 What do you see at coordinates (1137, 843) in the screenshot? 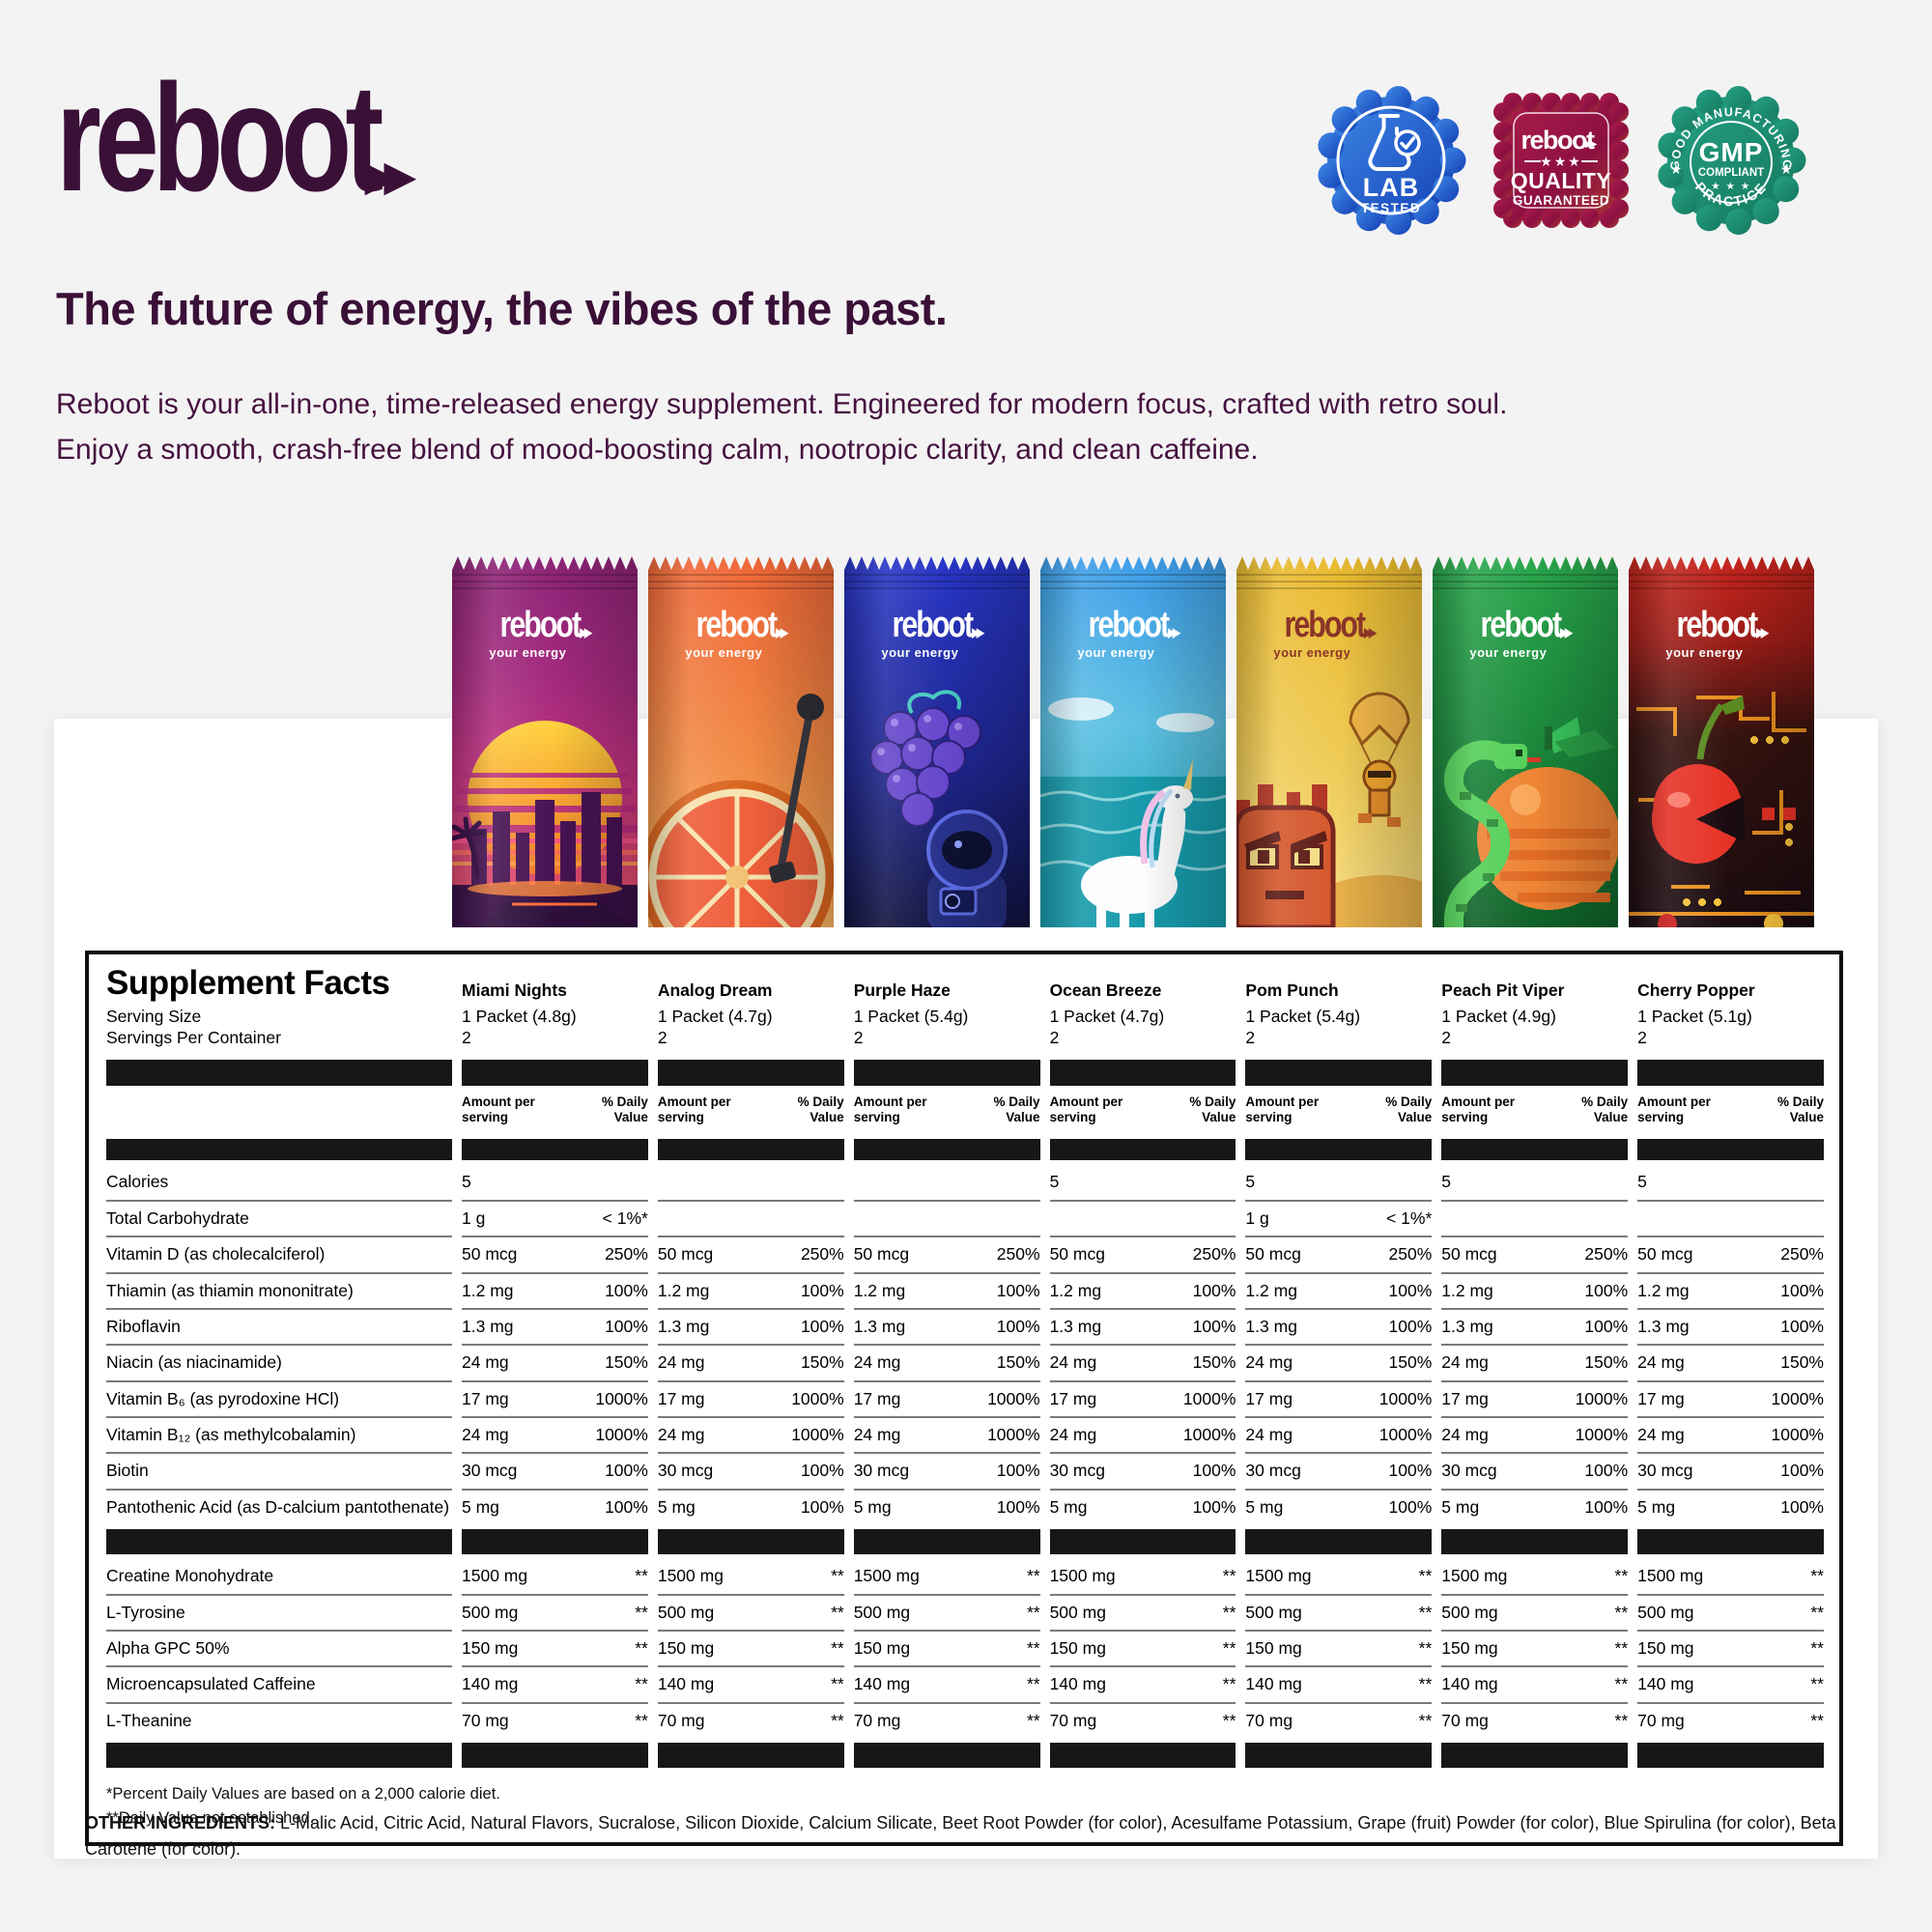
I see `unicorn` at bounding box center [1137, 843].